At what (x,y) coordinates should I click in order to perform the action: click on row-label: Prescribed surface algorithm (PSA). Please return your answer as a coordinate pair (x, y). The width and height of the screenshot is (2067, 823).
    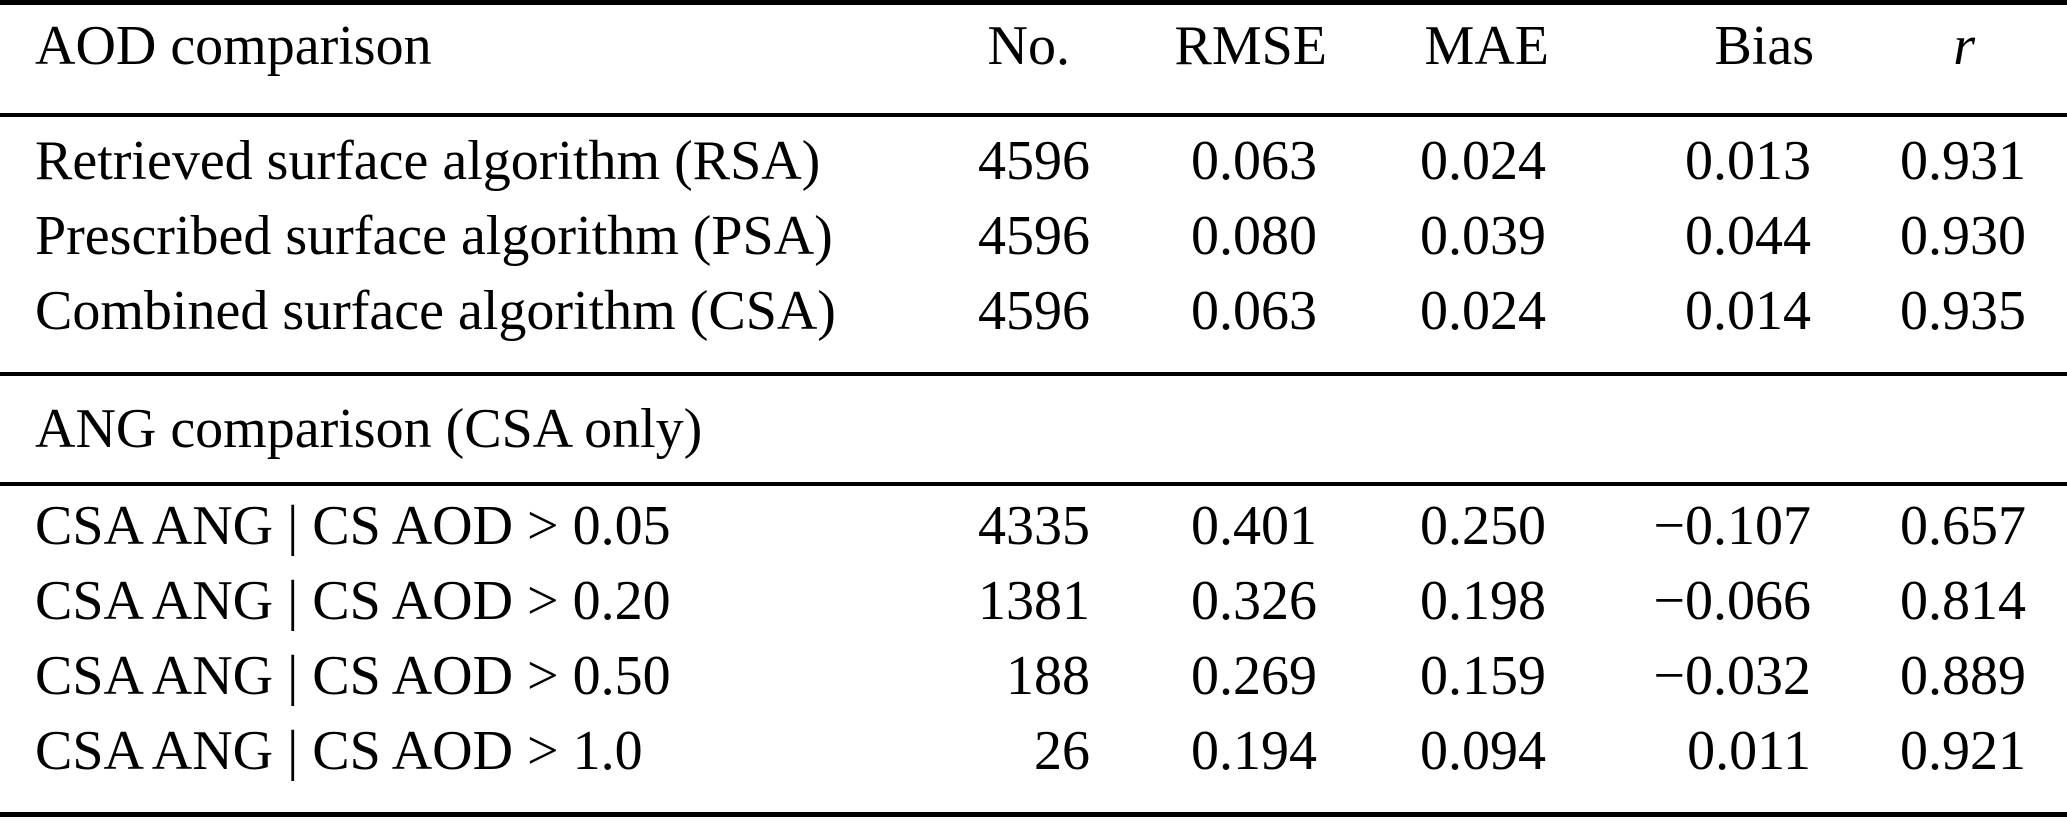
    Looking at the image, I should click on (434, 235).